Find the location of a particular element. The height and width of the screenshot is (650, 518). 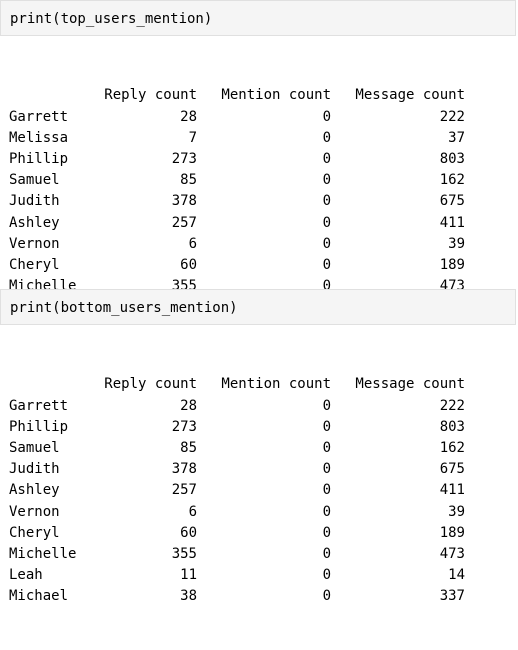

cell-message-count: 473 is located at coordinates (452, 554).